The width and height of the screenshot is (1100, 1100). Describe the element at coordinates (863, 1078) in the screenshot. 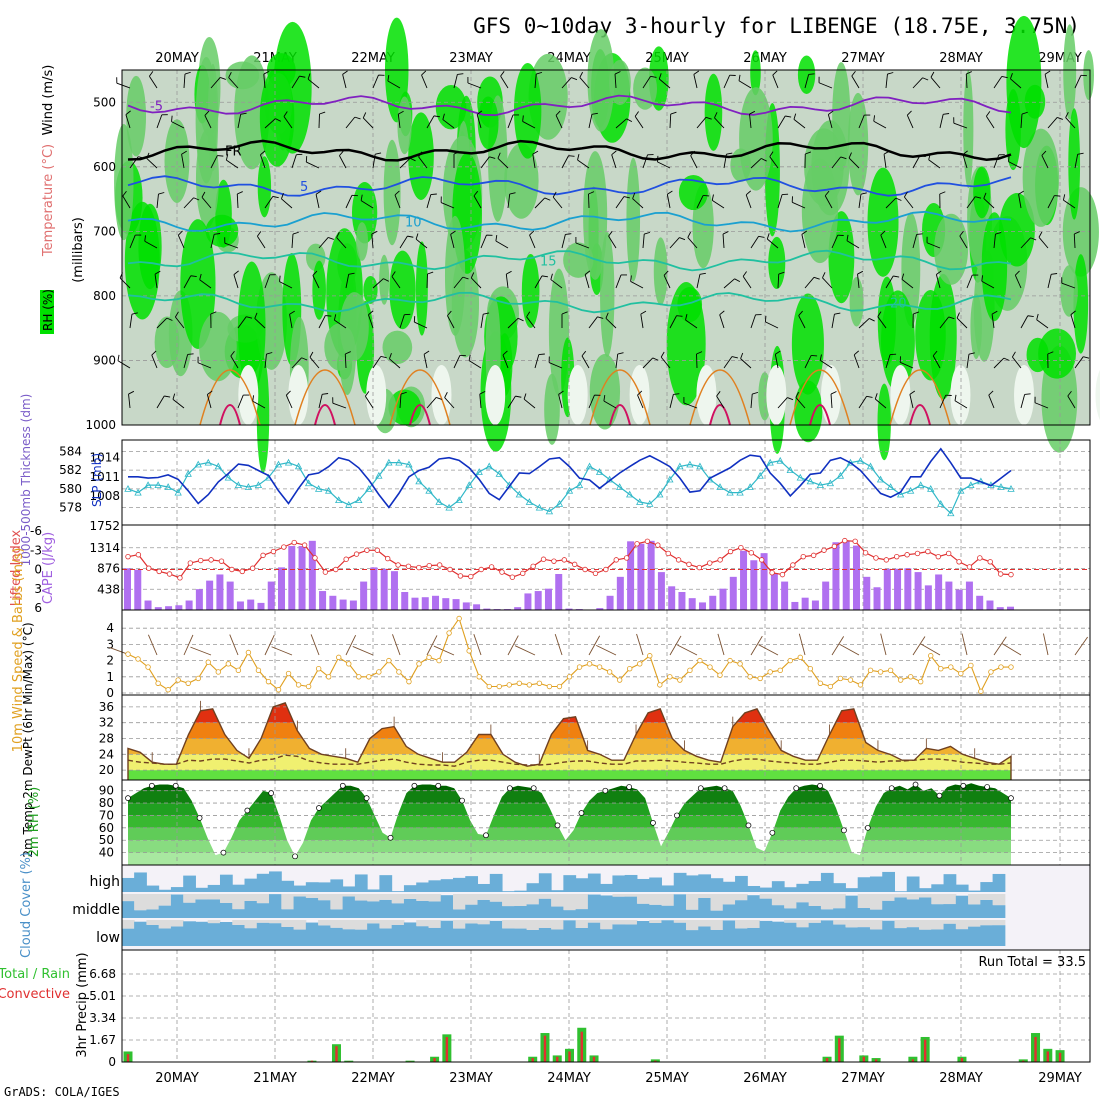

I see `bottom-date-label: 27MAY` at that location.